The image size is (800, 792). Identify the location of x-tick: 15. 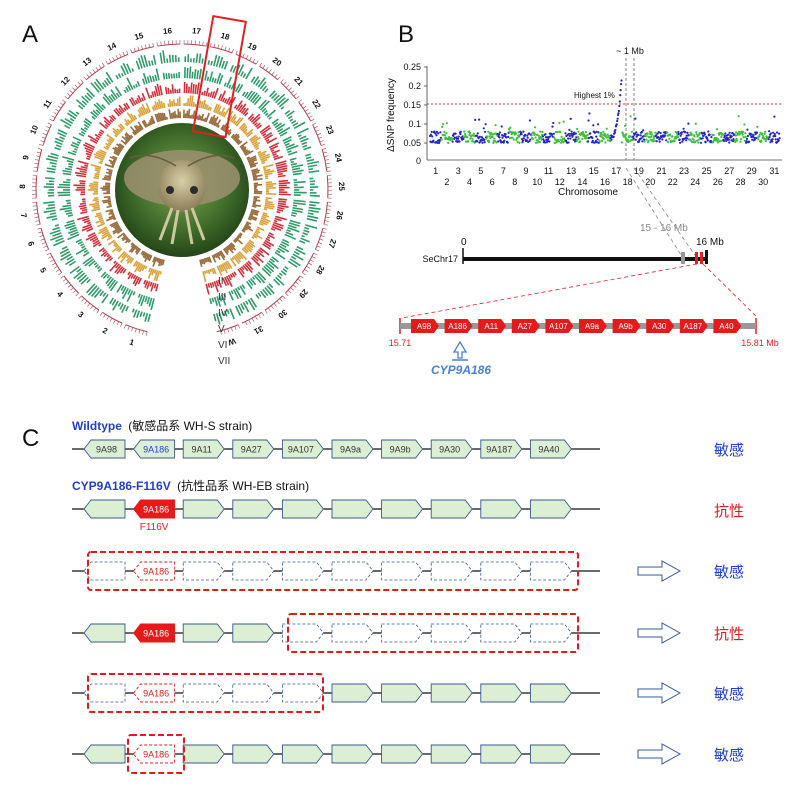
(594, 171).